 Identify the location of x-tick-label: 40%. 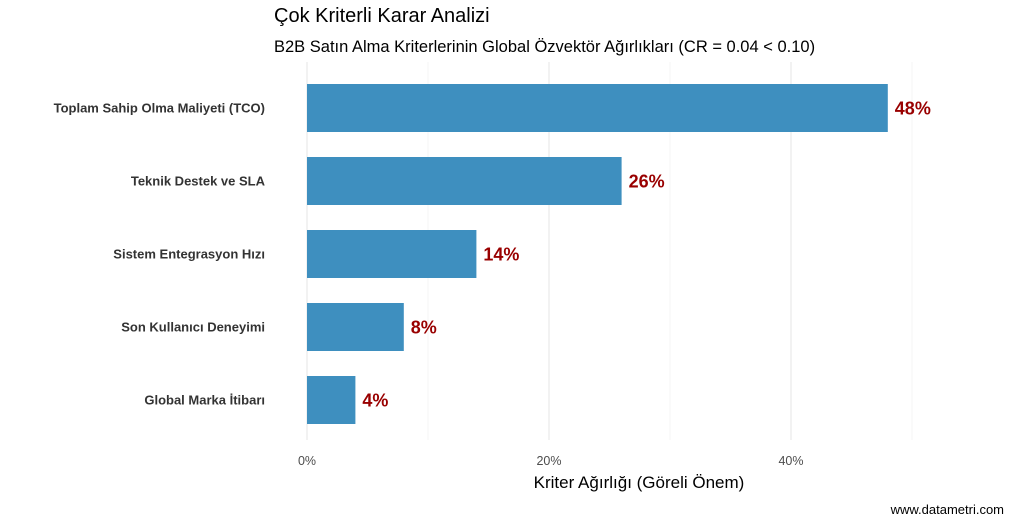
(790, 461).